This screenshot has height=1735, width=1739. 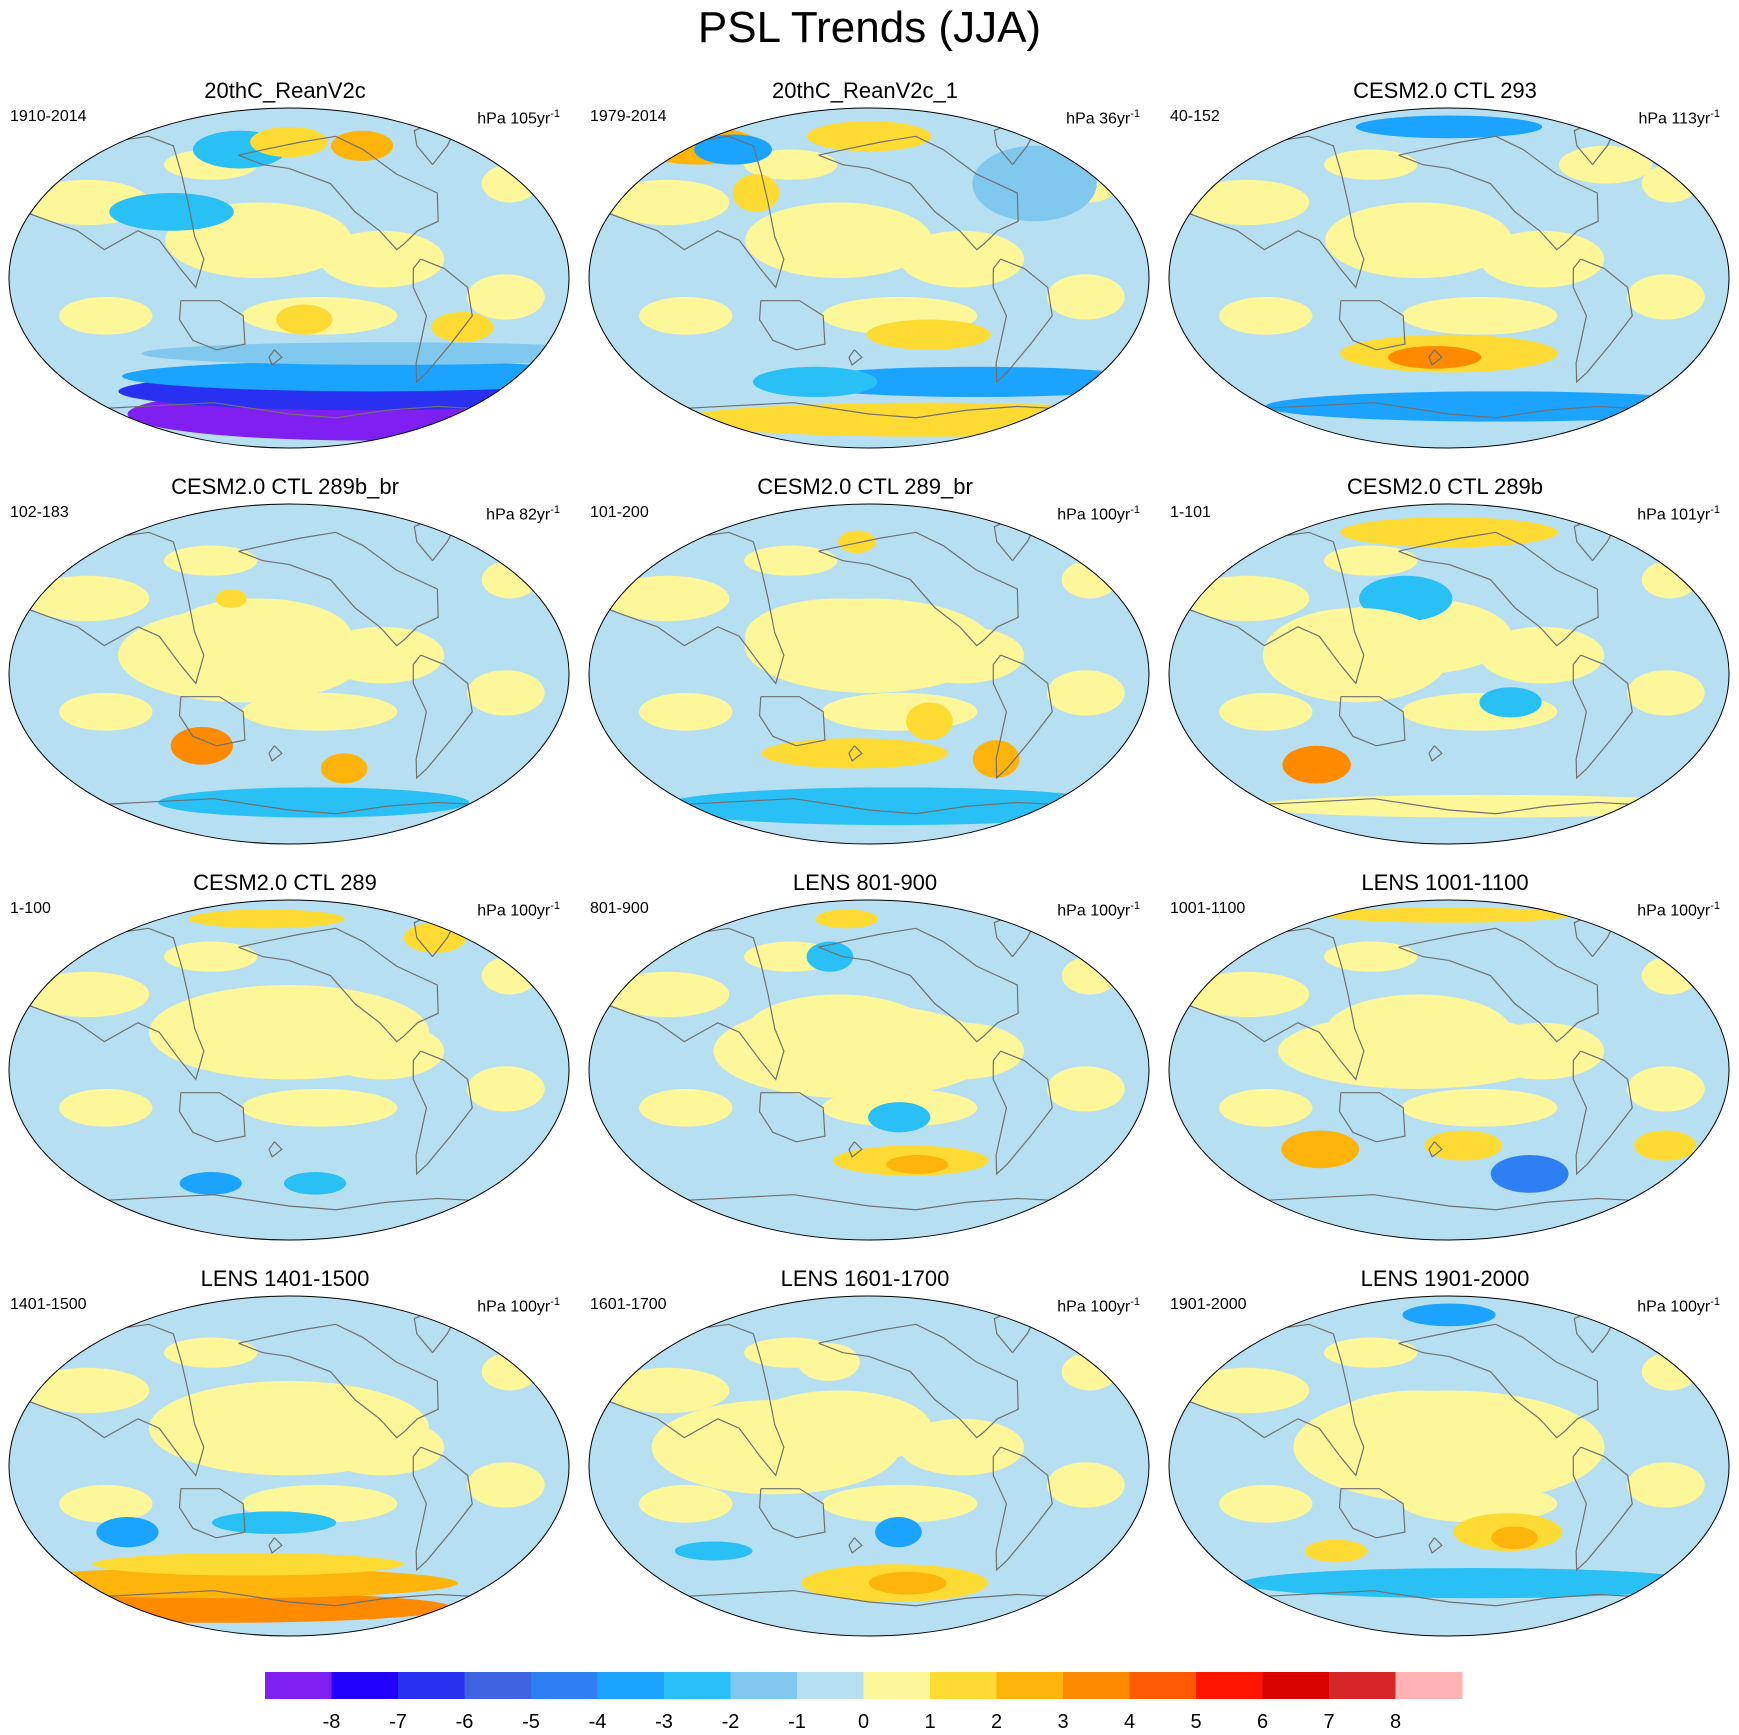 What do you see at coordinates (865, 90) in the screenshot?
I see `panel-title: 20thC_ReanV2c_1` at bounding box center [865, 90].